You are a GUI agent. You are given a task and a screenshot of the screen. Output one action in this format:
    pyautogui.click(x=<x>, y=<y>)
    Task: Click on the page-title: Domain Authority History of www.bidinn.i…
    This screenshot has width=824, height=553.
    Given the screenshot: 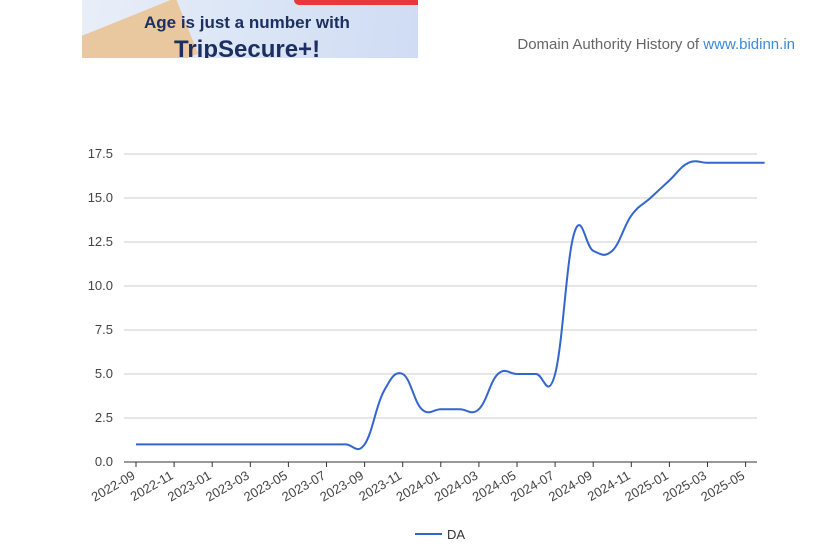 What is the action you would take?
    pyautogui.click(x=656, y=44)
    